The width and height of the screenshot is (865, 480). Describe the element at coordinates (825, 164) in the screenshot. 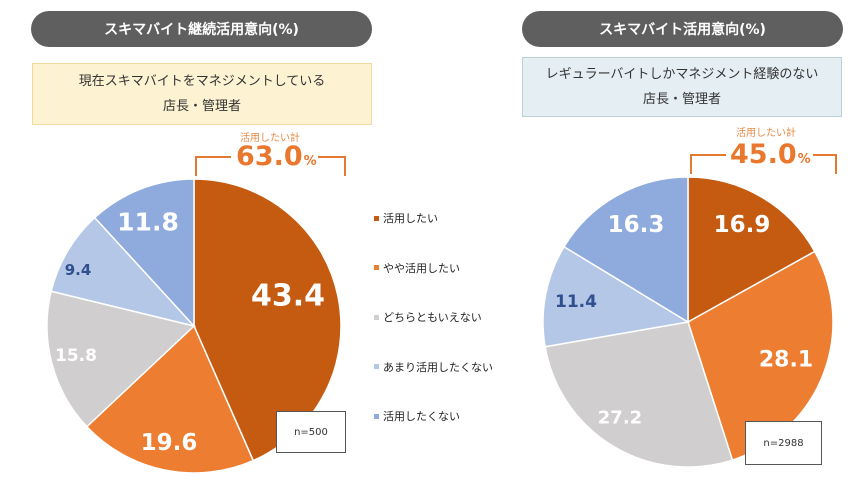

I see `chart2-bracket-right` at that location.